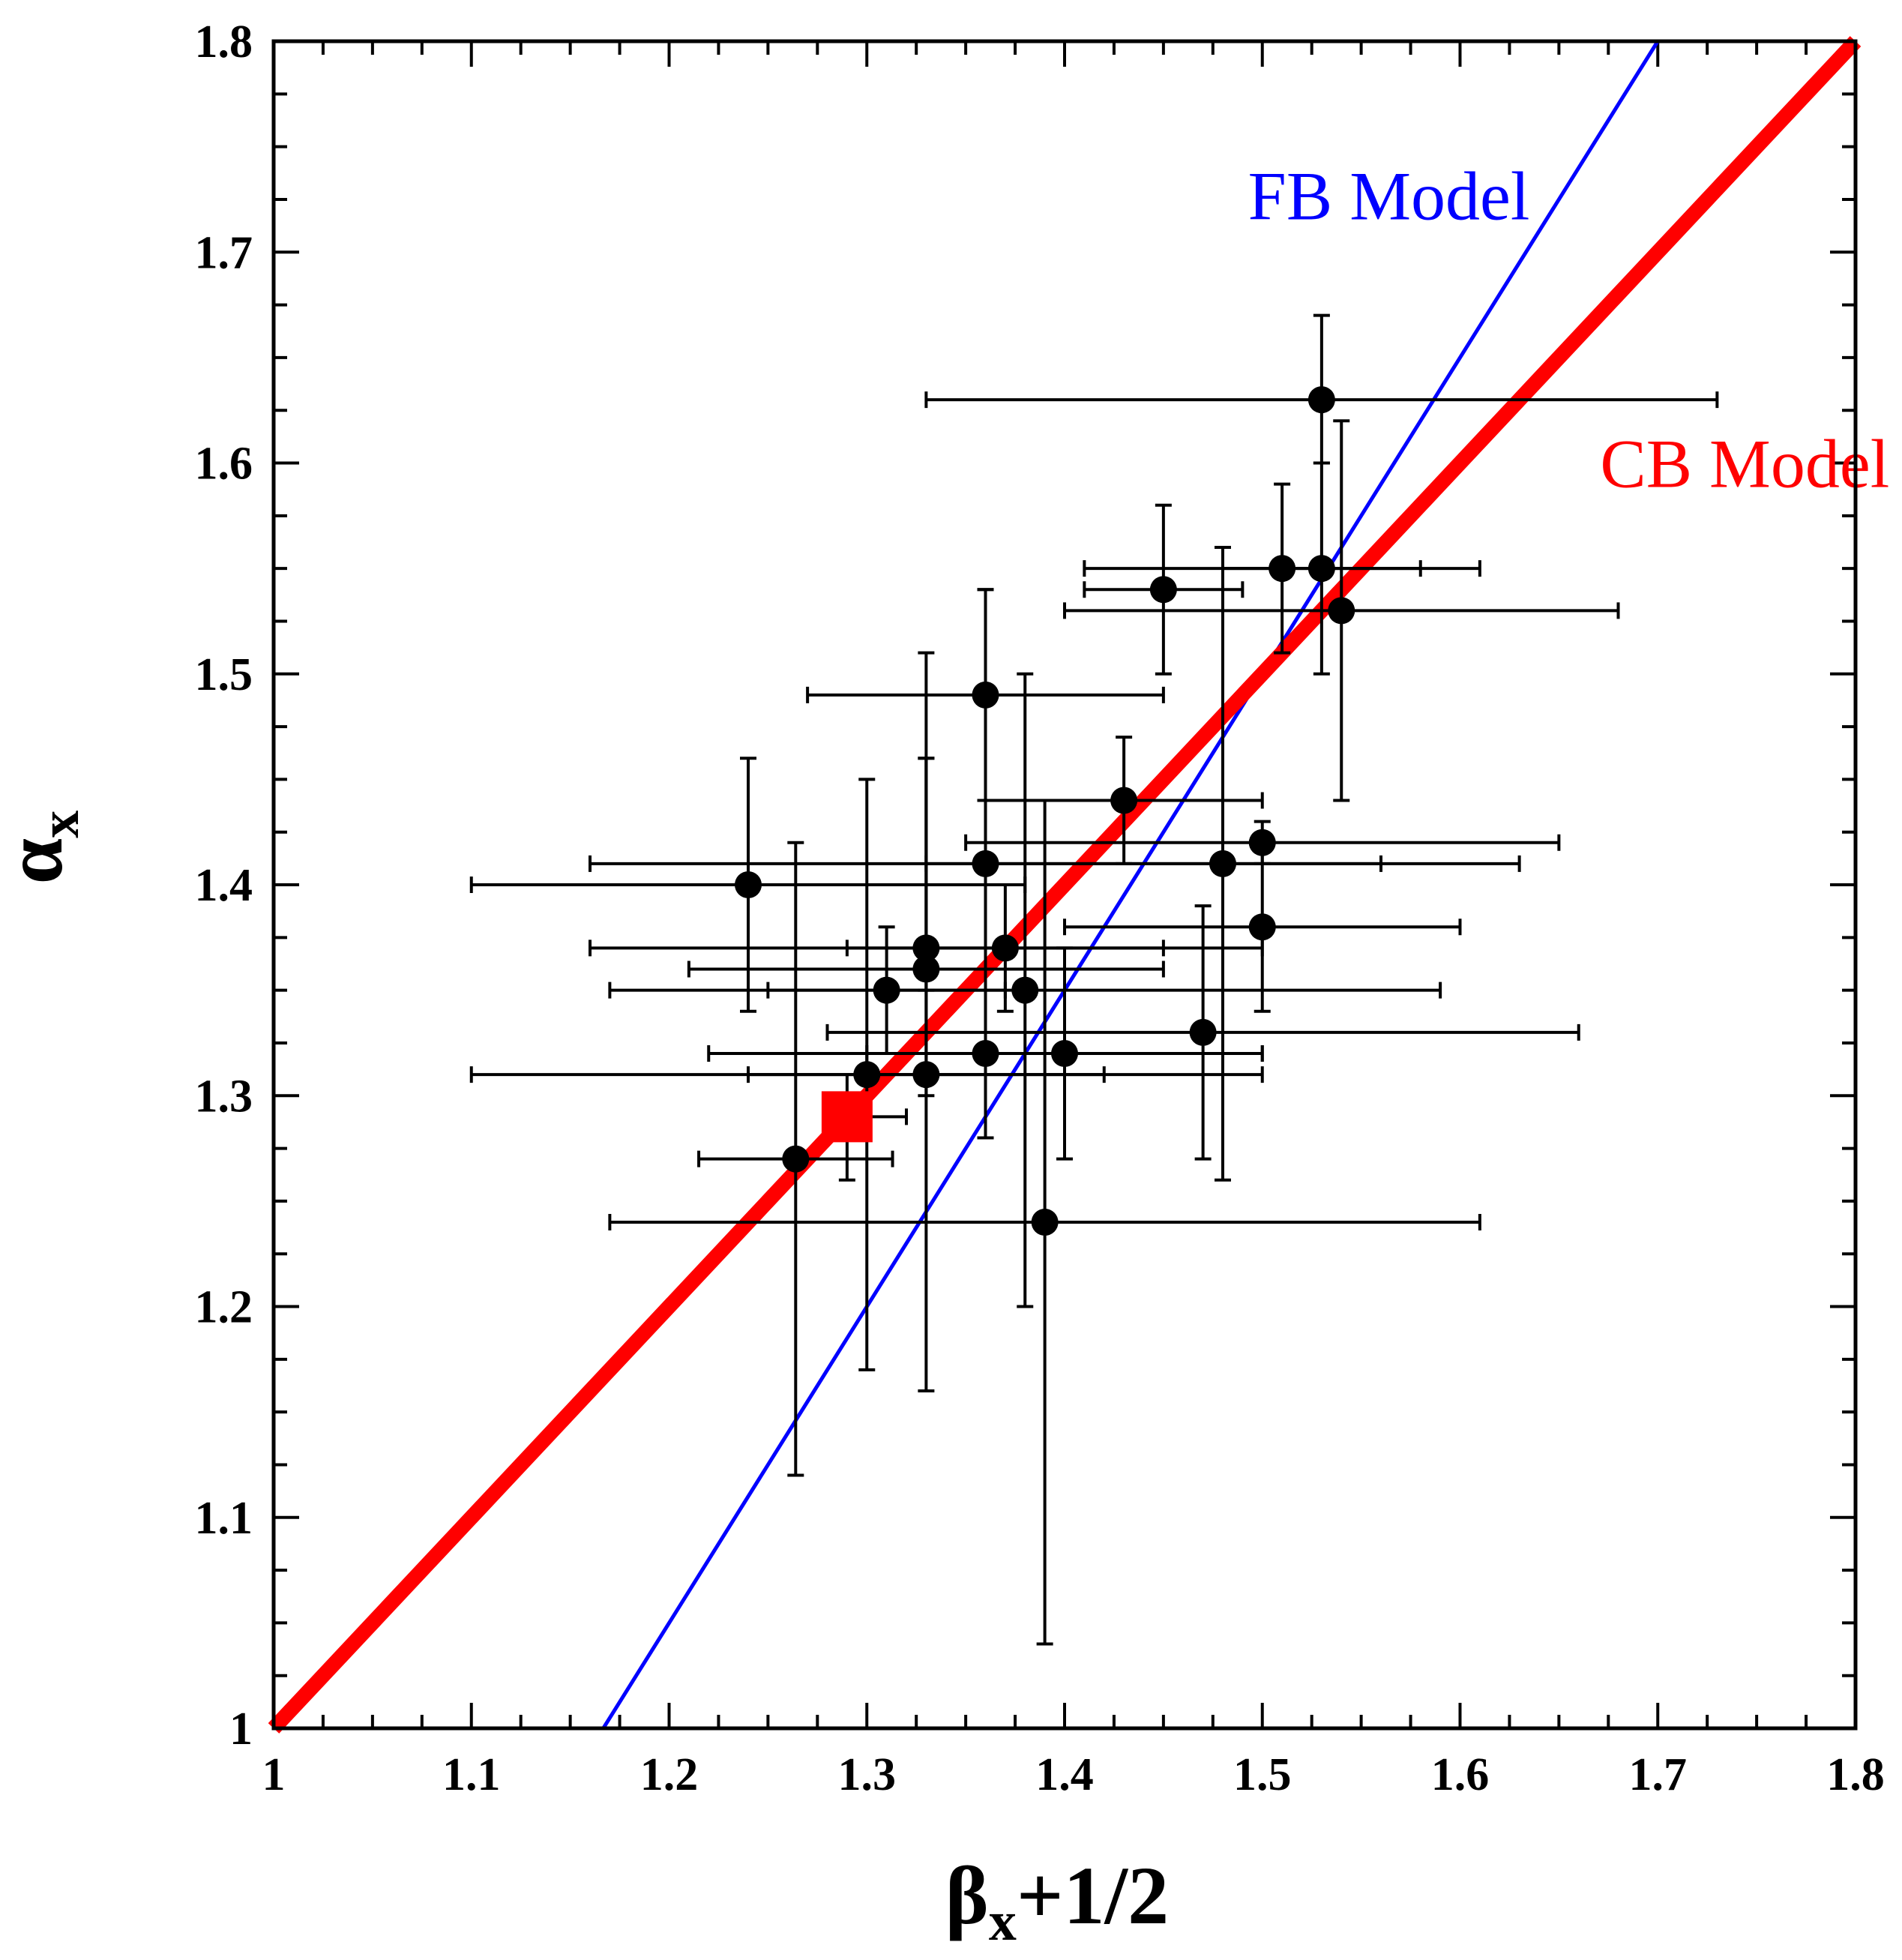 The image size is (1902, 1960). I want to click on fb-model-label: FB Model, so click(1389, 195).